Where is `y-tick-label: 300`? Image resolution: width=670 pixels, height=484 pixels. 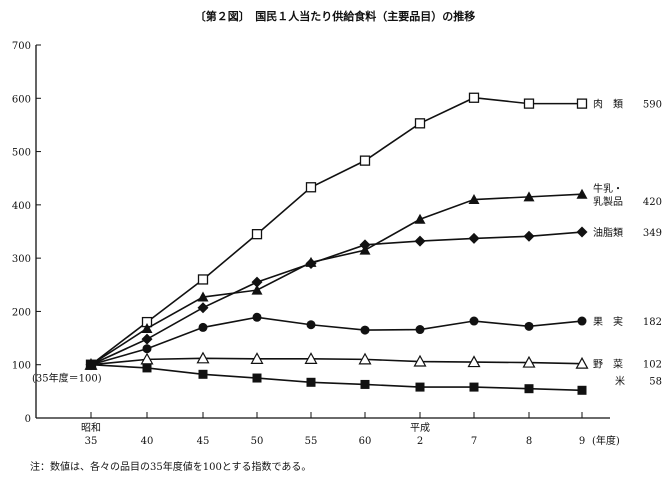
y-tick-label: 300 is located at coordinates (21, 259).